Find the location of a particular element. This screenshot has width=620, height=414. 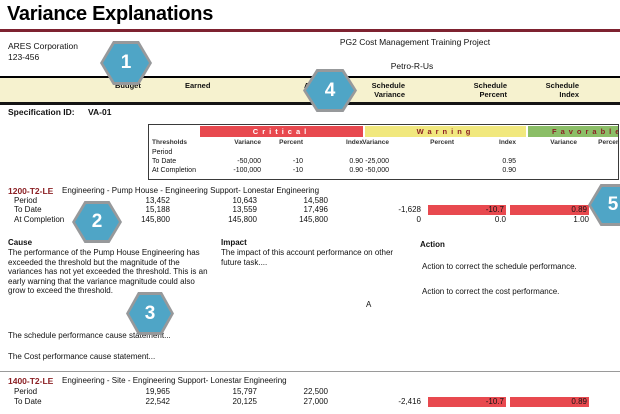

col-schedule-variance: Schedule Variance is located at coordinates (388, 90).